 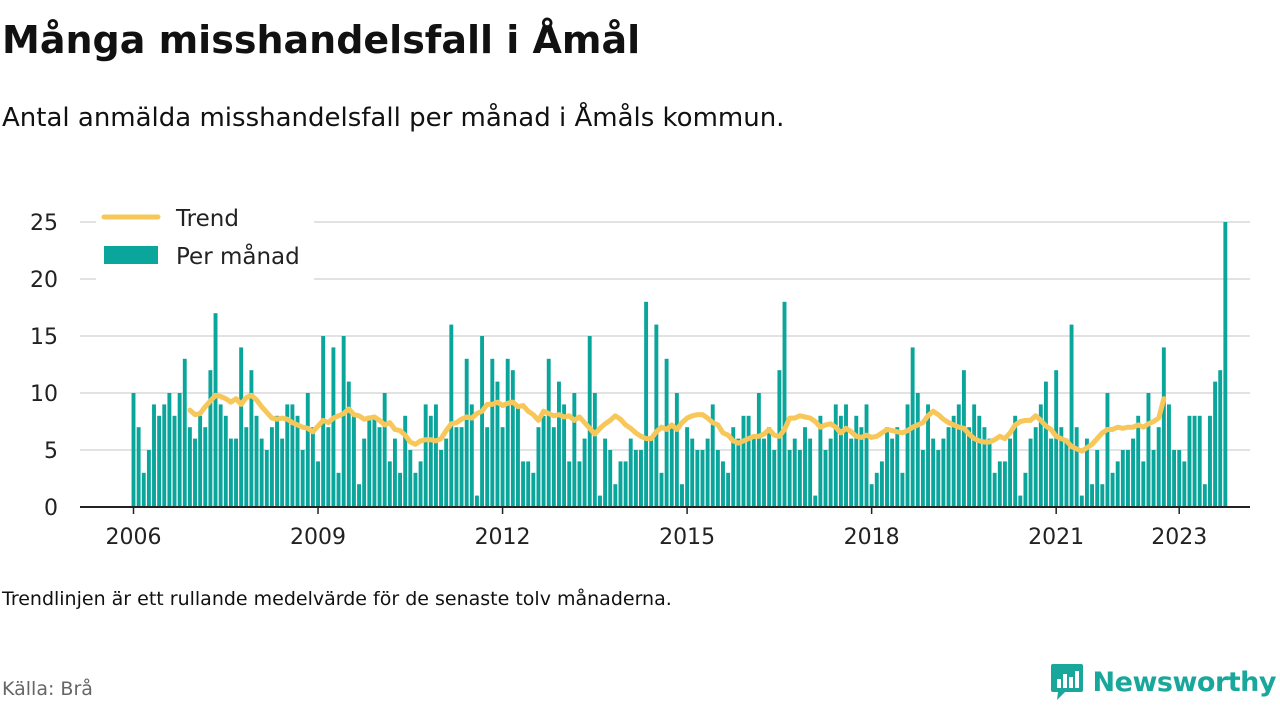 What do you see at coordinates (44, 337) in the screenshot?
I see `y-tick-label: 15` at bounding box center [44, 337].